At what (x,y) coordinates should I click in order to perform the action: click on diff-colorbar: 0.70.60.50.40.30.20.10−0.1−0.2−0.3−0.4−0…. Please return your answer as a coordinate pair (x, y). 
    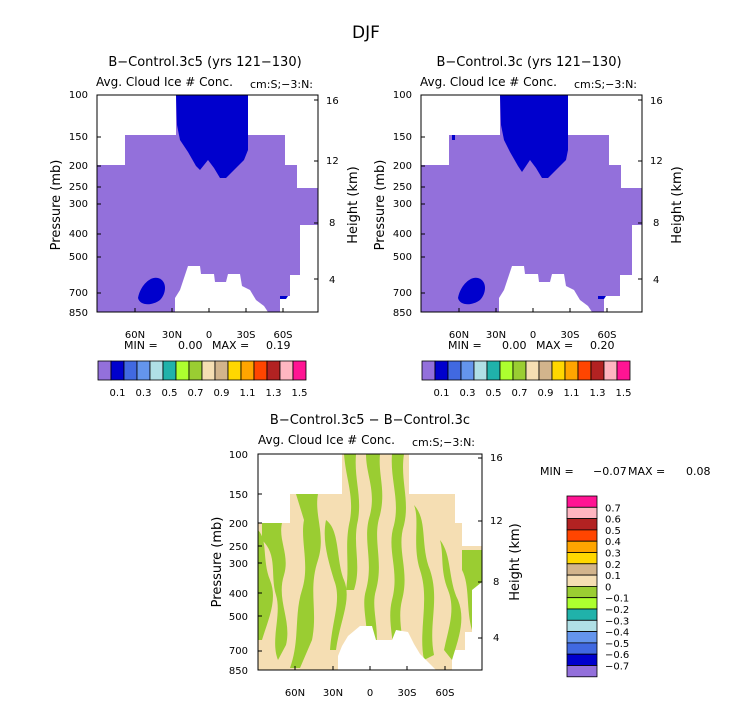
    Looking at the image, I should click on (597, 586).